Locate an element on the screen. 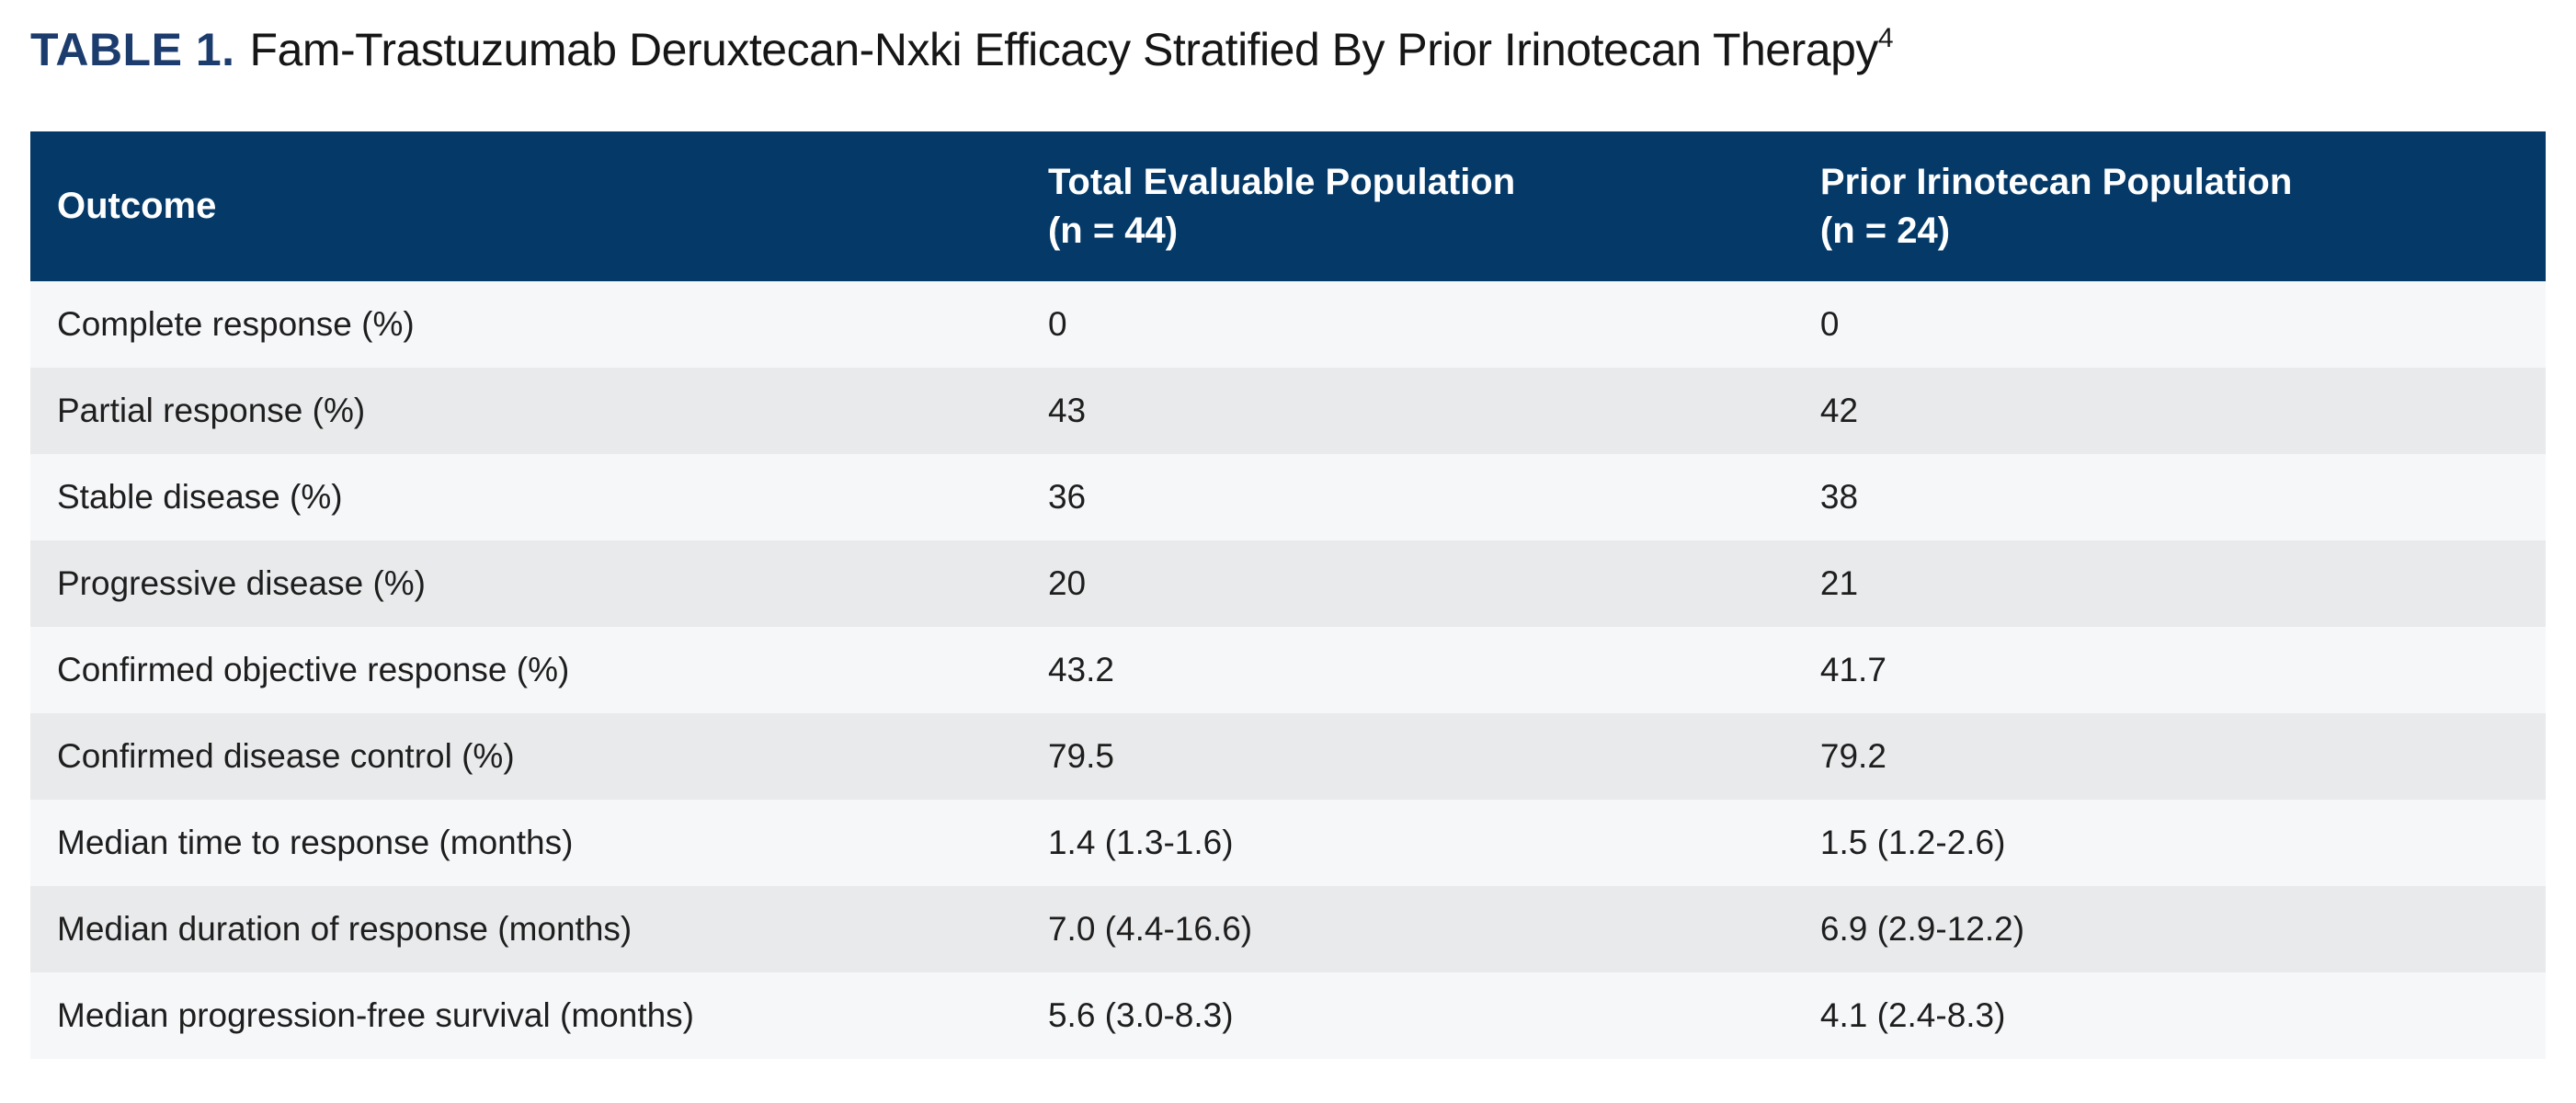  header-prior-line2: (n = 24) is located at coordinates (1885, 230).